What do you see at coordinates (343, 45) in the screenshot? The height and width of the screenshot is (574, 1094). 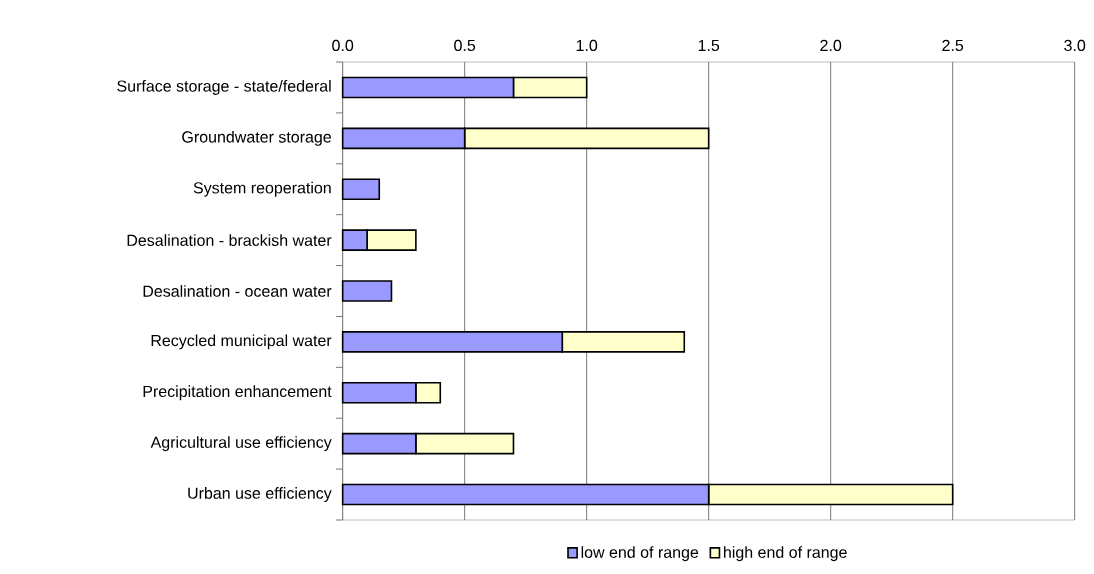 I see `x-tick-label: 0.0` at bounding box center [343, 45].